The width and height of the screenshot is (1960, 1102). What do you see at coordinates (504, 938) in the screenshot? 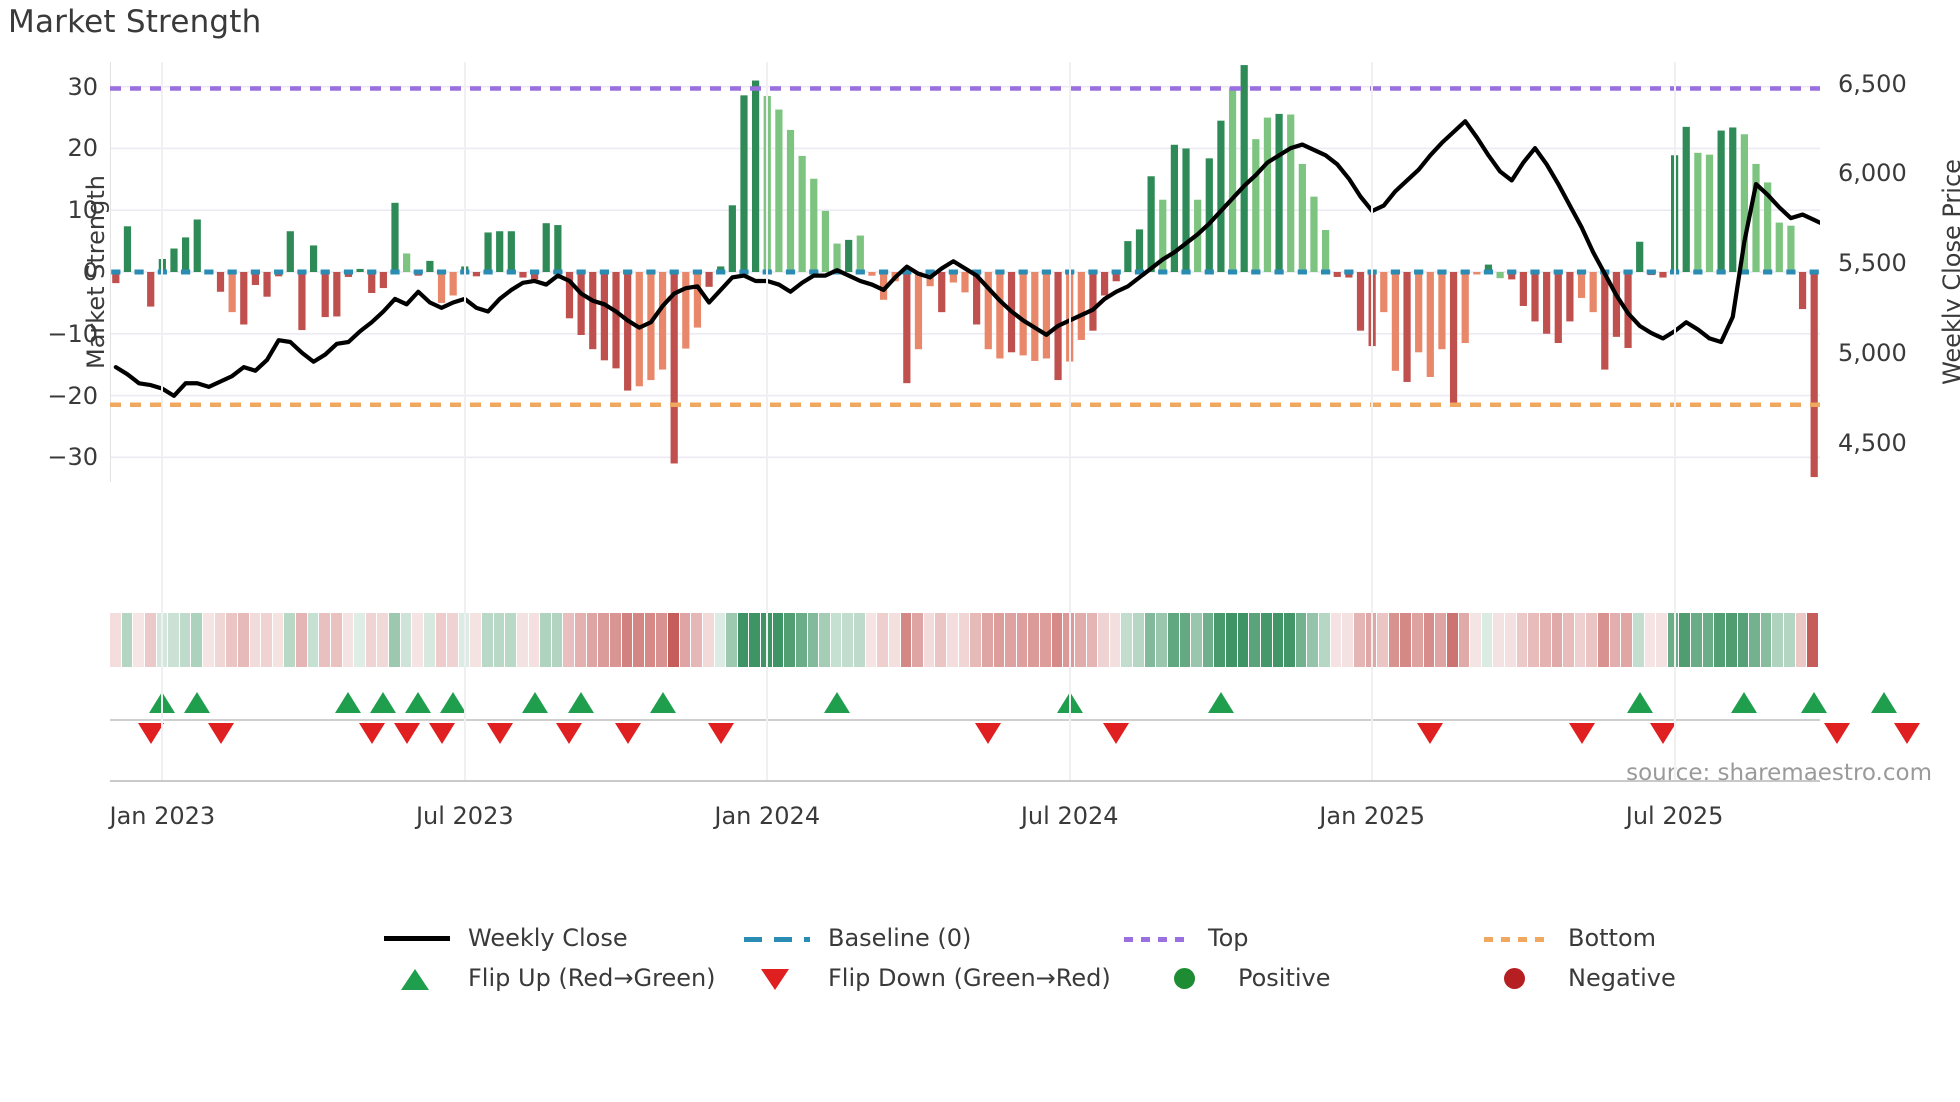
I see `legend-item: Weekly Close` at bounding box center [504, 938].